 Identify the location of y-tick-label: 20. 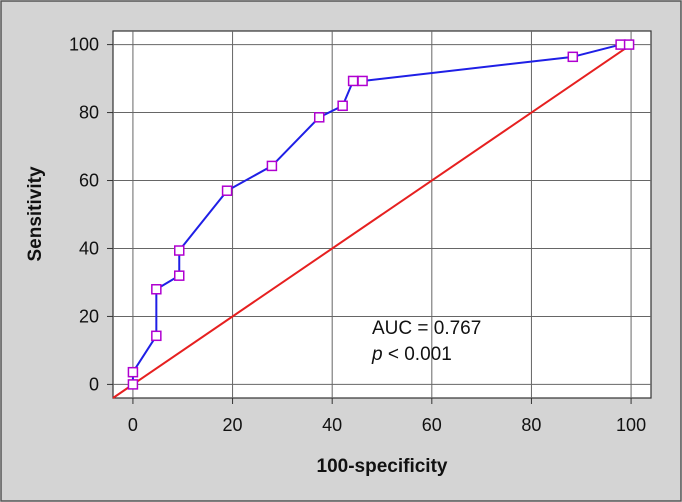
(89, 316).